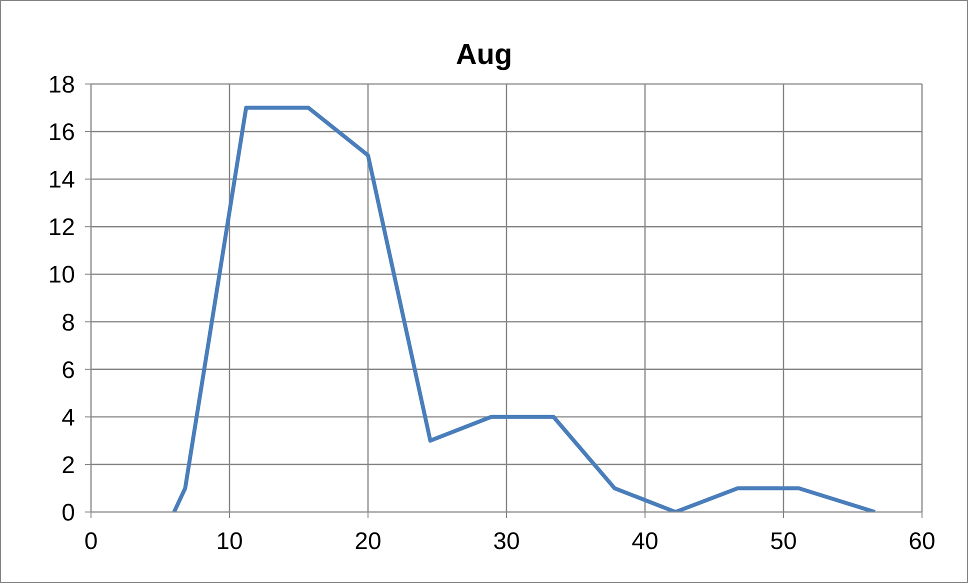 The image size is (968, 583). I want to click on y-tick-label: 18, so click(61, 85).